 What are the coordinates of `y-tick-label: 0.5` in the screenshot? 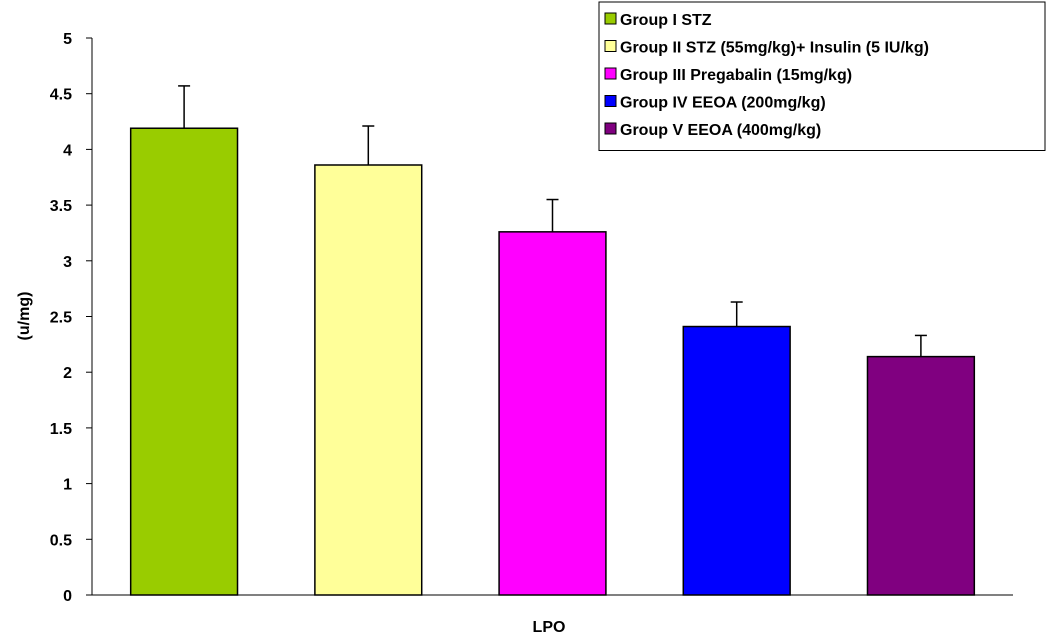 It's located at (61, 540).